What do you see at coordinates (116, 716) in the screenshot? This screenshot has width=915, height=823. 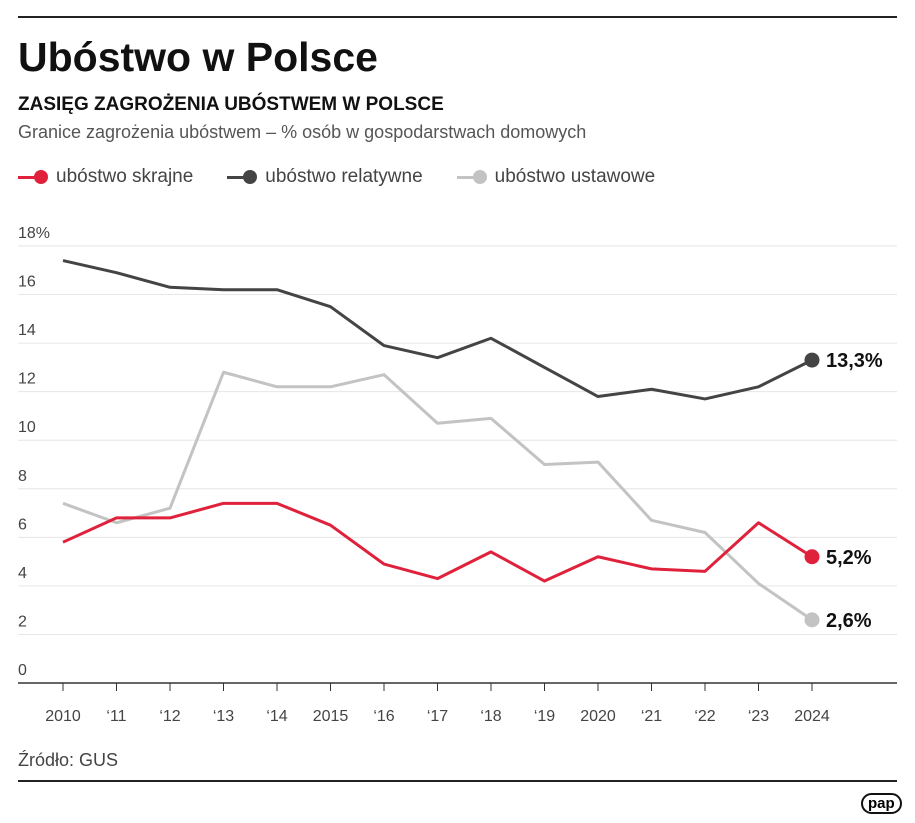 I see `x-tick-label: ‘11` at bounding box center [116, 716].